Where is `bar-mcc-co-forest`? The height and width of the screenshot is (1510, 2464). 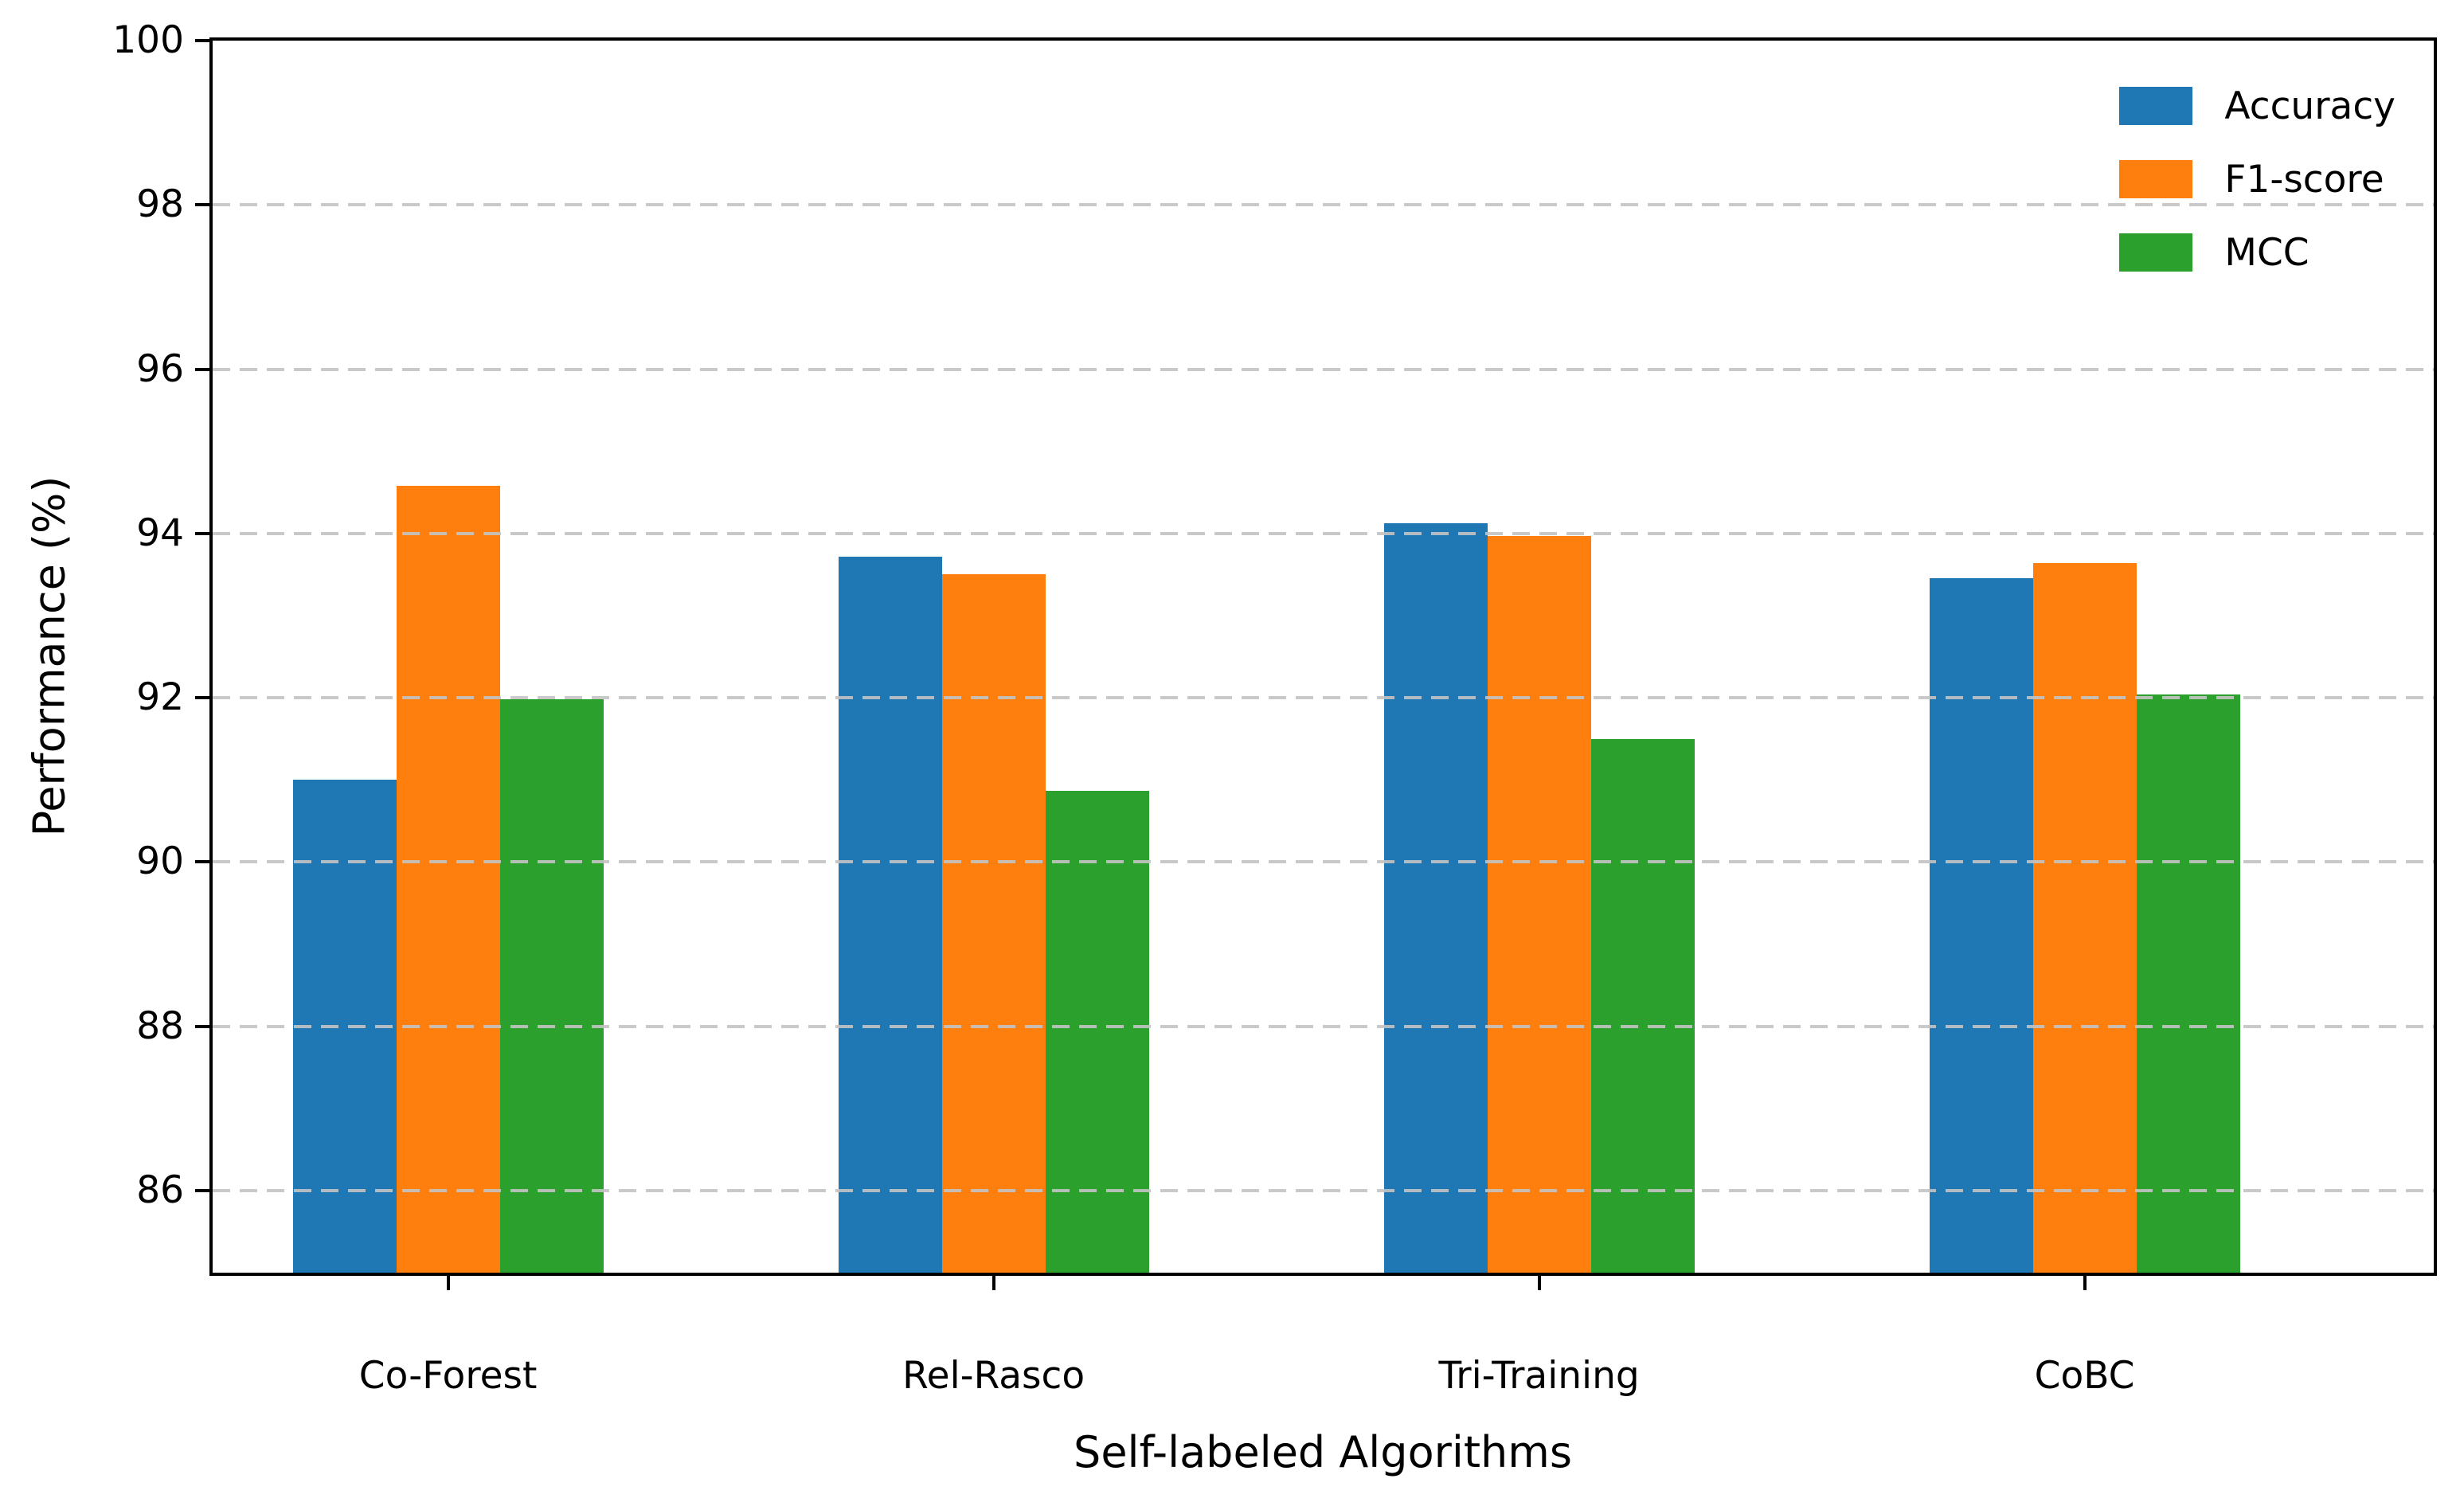
bar-mcc-co-forest is located at coordinates (551, 986).